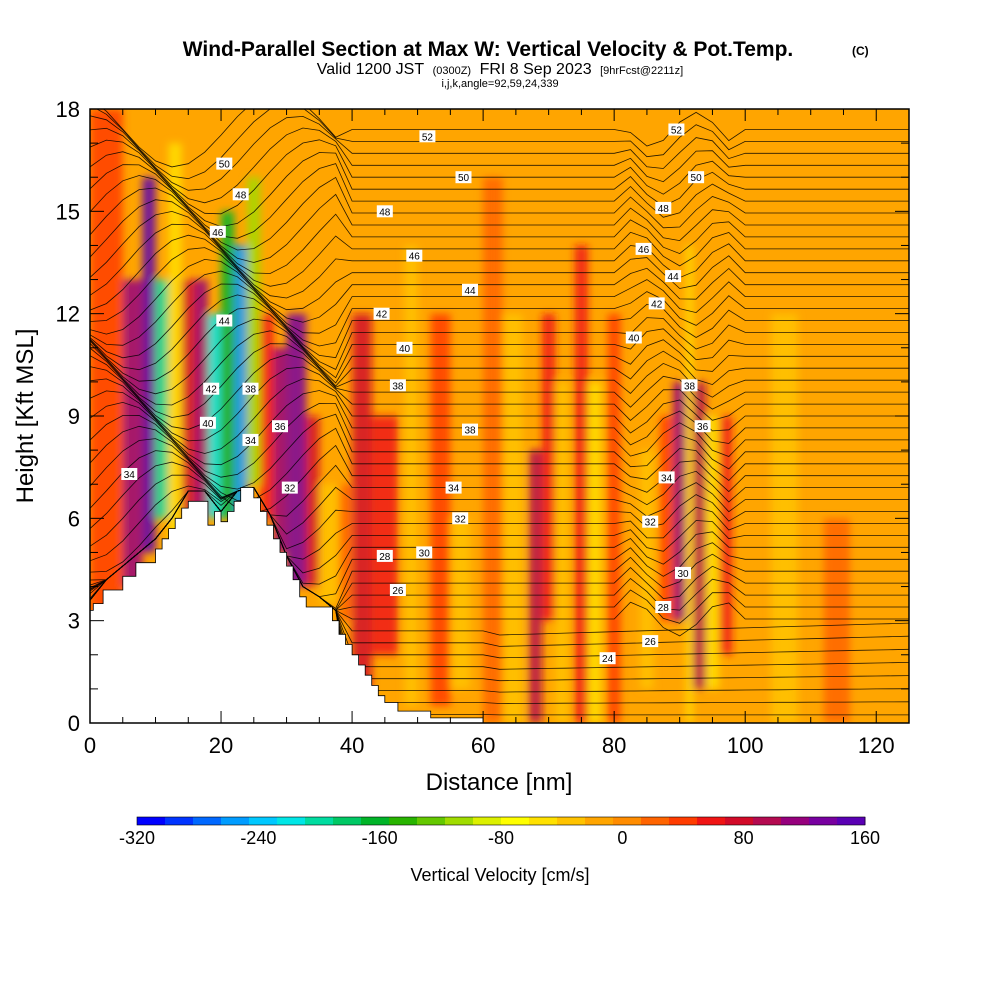  I want to click on x-tick-label: 120, so click(876, 745).